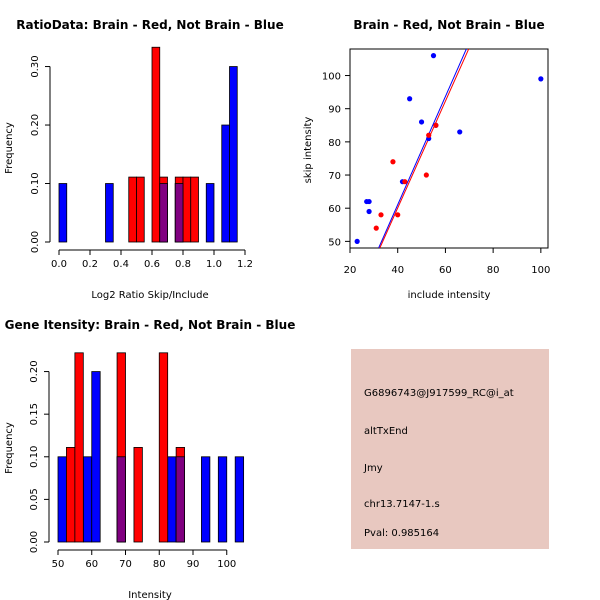 This screenshot has height=600, width=600. I want to click on probe-id: G6896743@J917599_RC@i_at, so click(439, 393).